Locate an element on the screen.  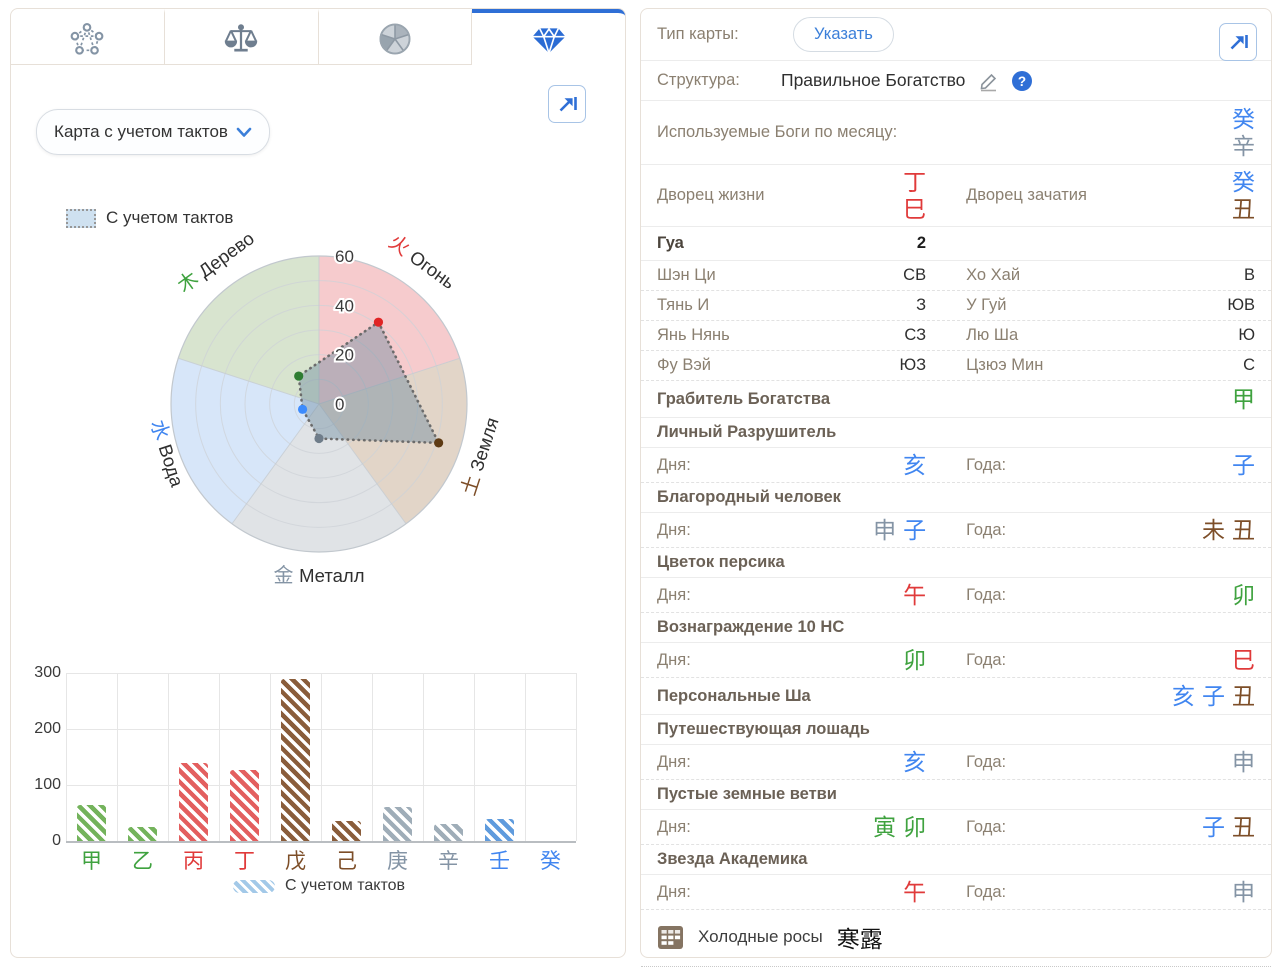
gods-label: Используемые Боги по месяцу: is located at coordinates (777, 132).